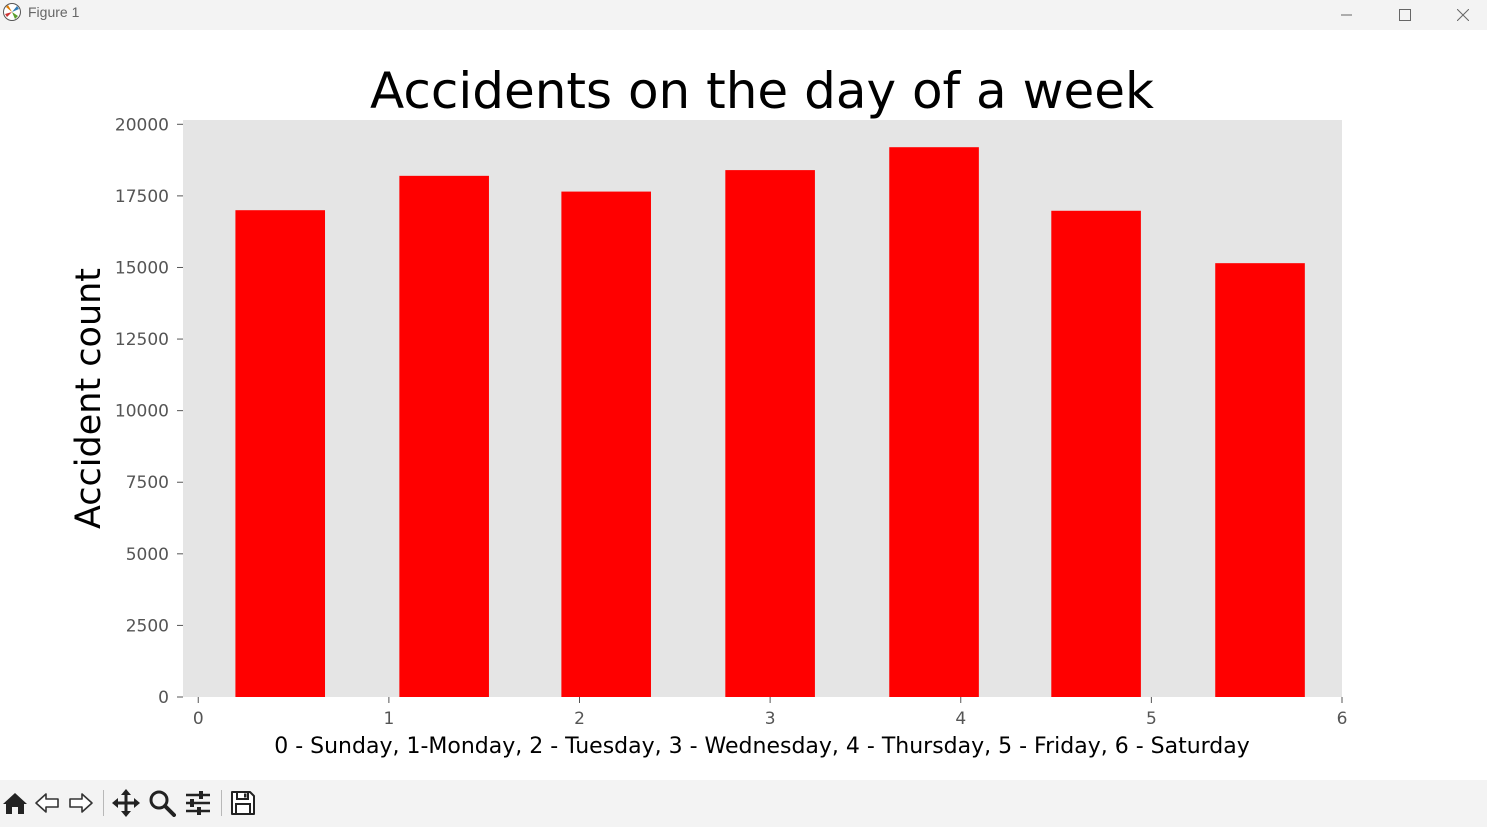  Describe the element at coordinates (1342, 719) in the screenshot. I see `x-tick-label: 6` at that location.